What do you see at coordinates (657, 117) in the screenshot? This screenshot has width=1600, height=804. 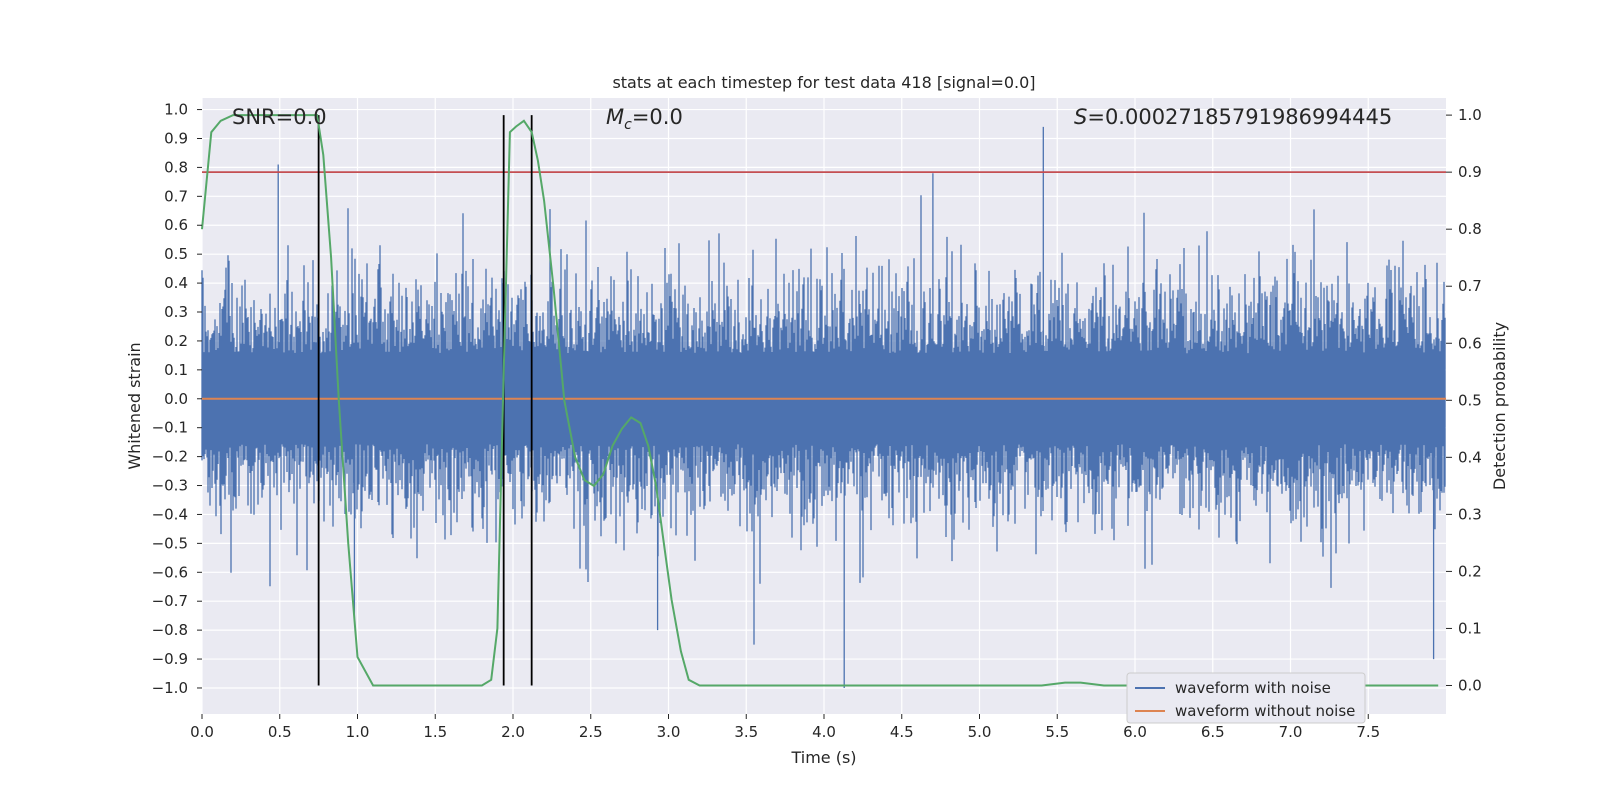 I see `mc-value: =0.0` at bounding box center [657, 117].